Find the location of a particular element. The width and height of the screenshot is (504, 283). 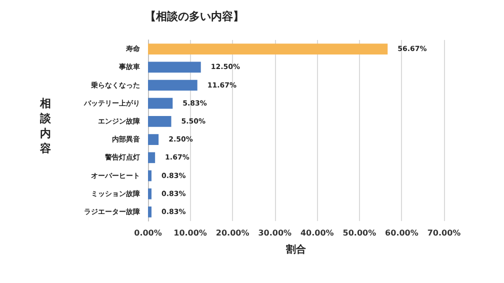

x-tick-label: 50.00% is located at coordinates (359, 233).